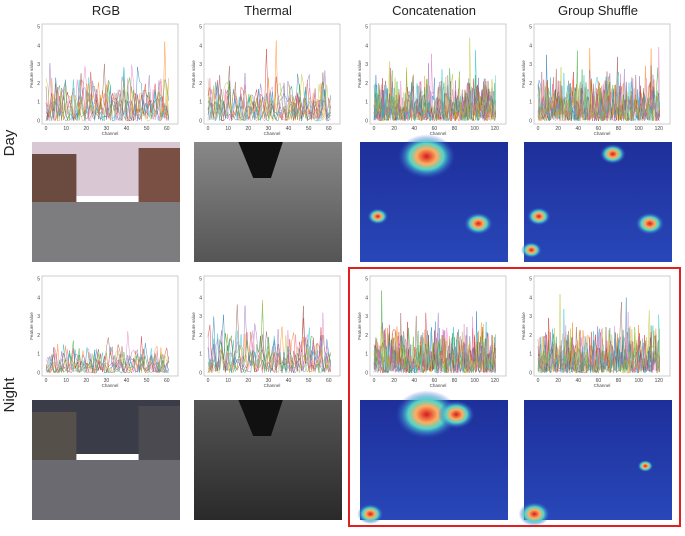 This screenshot has height=536, width=685. I want to click on dark-sky, so click(260, 418).